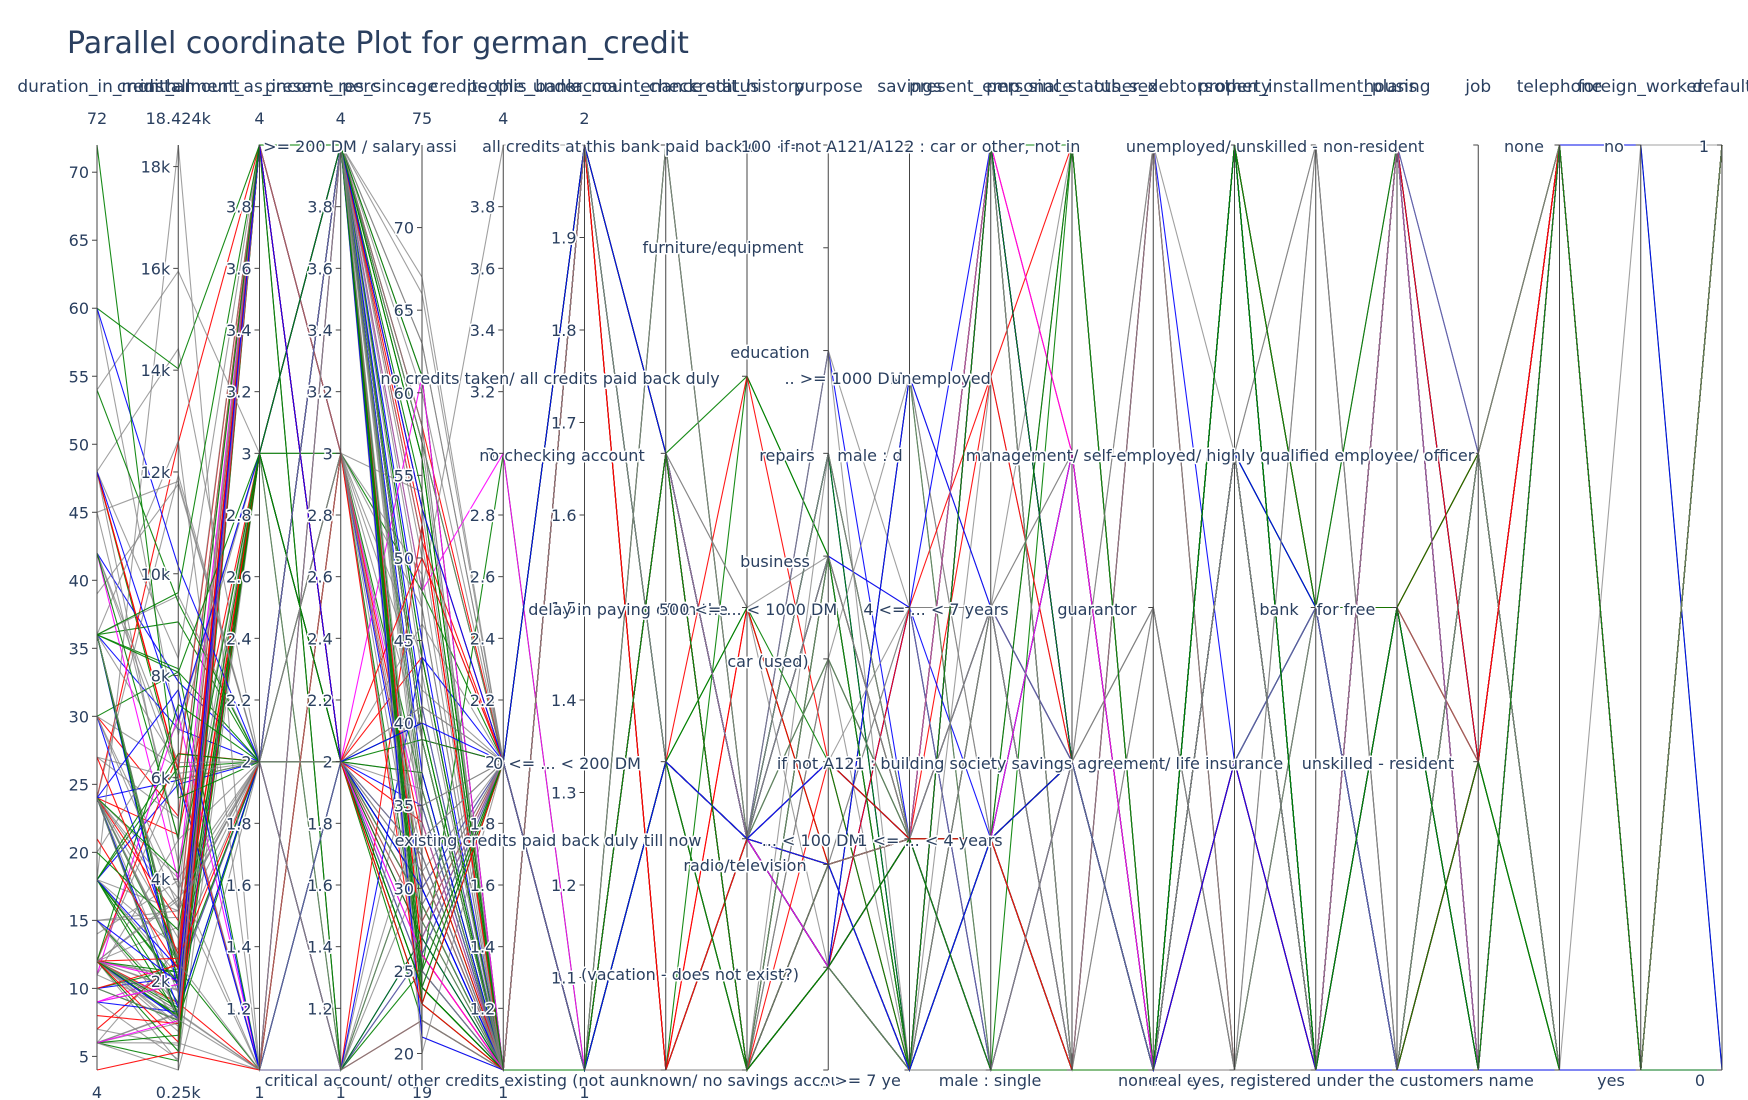  Describe the element at coordinates (563, 423) in the screenshot. I see `tick-label: 1.7` at that location.